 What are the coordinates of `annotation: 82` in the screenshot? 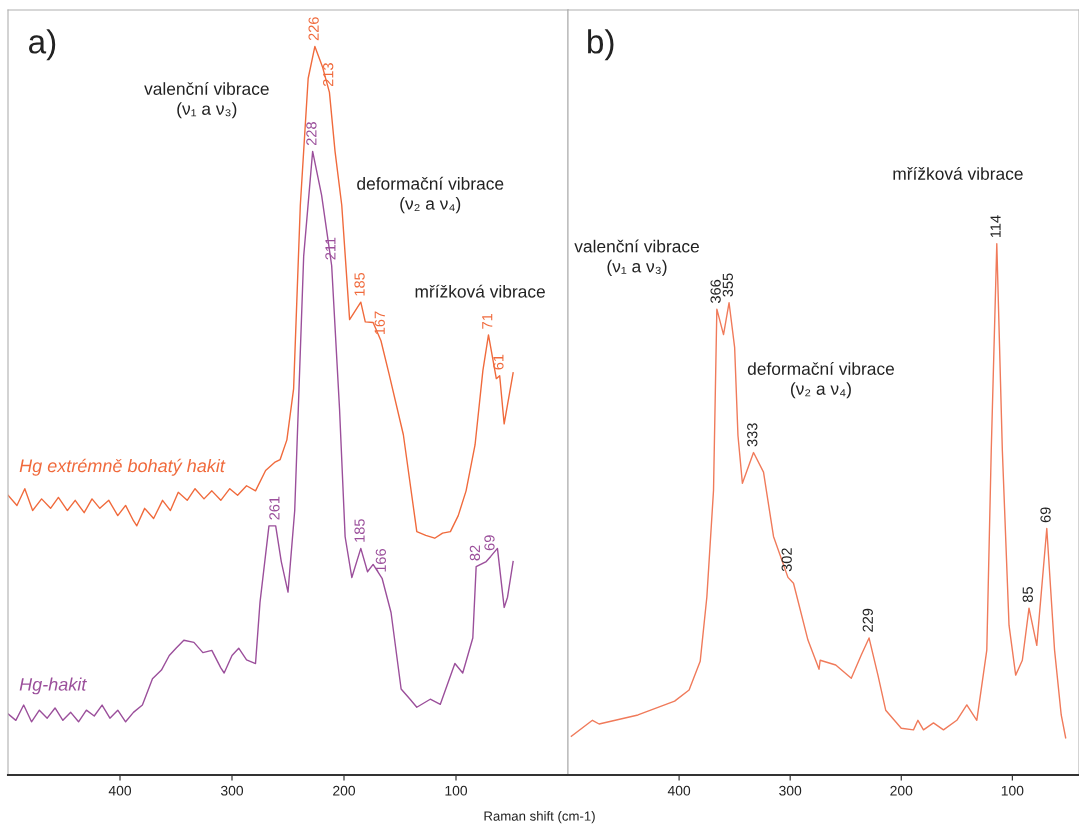 It's located at (475, 553).